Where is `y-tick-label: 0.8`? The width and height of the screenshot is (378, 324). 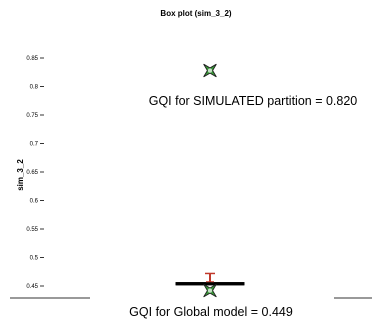 y-tick-label: 0.8 is located at coordinates (34, 88).